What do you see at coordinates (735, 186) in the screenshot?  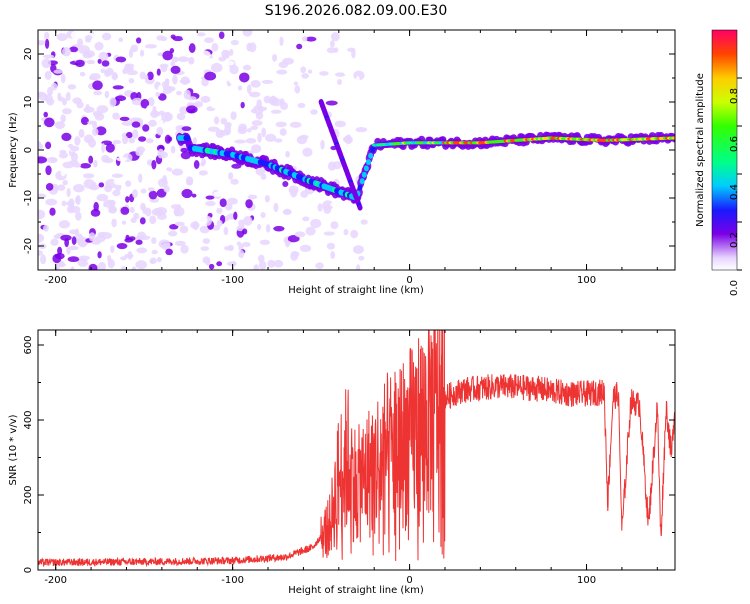 I see `colorbar-ticks: 0.0 0.2 0.4 0.6 0.8` at bounding box center [735, 186].